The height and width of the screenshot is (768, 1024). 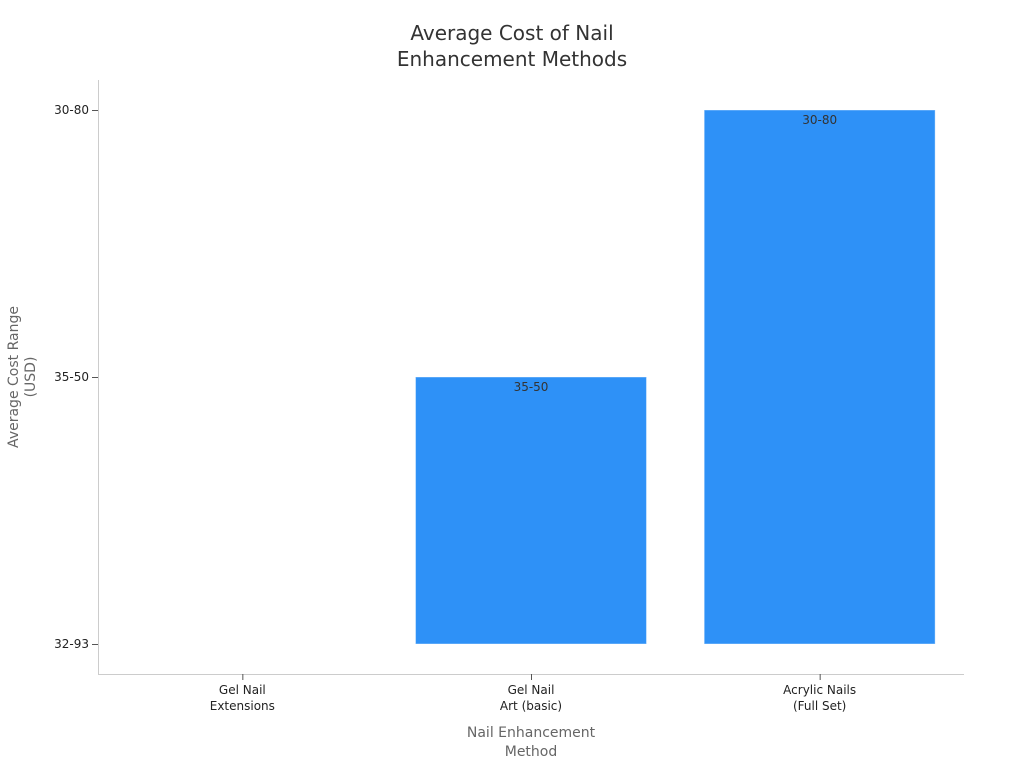 I want to click on chart-title-line-1: Average Cost of Nail, so click(x=511, y=33).